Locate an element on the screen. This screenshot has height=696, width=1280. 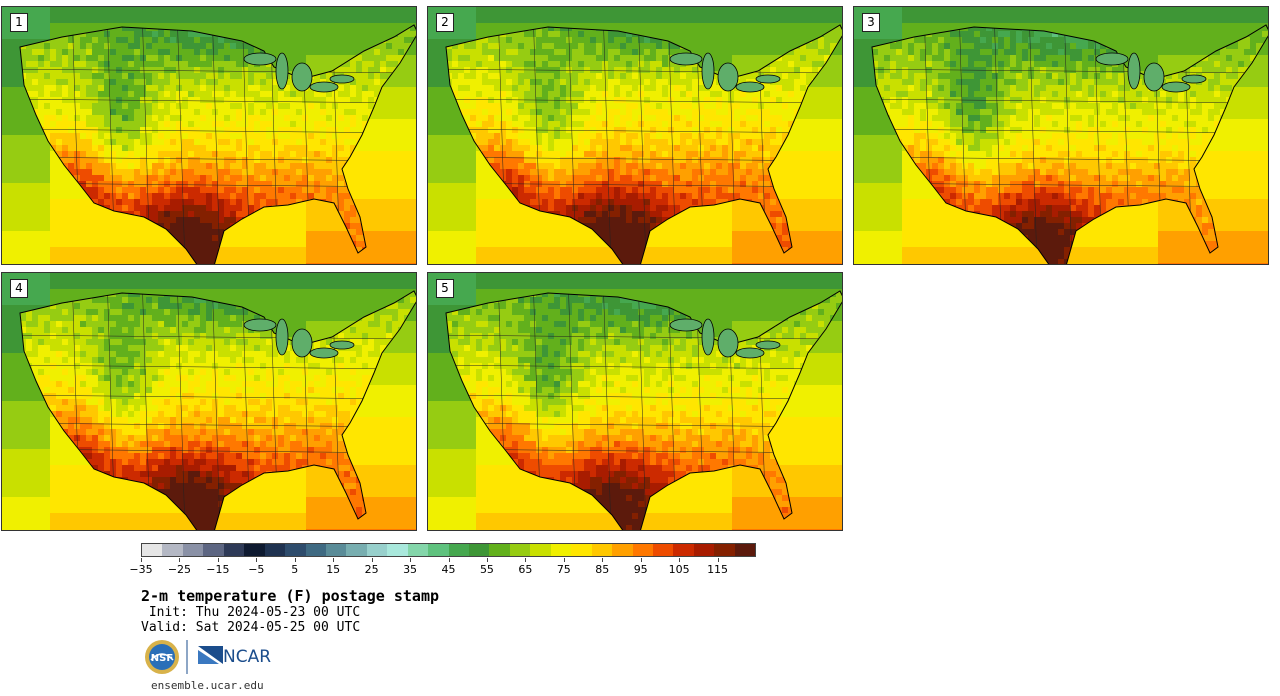
member-panel-4: 4 is located at coordinates (209, 401).